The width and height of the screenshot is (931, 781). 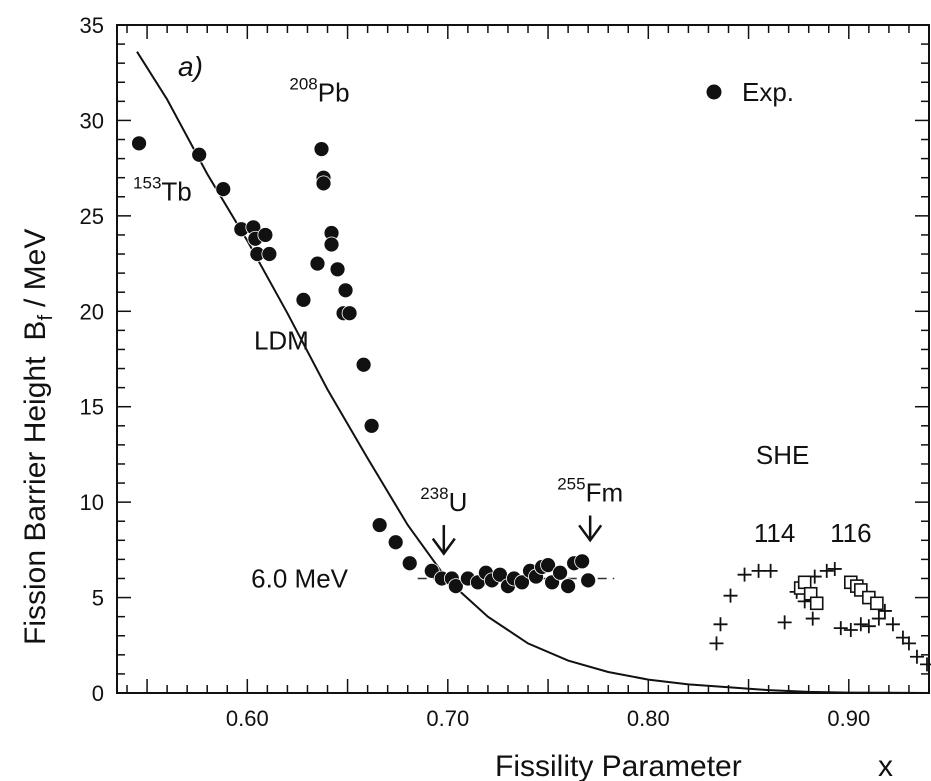 I want to click on x-axis-title: Fissility Parameter x, so click(x=694, y=765).